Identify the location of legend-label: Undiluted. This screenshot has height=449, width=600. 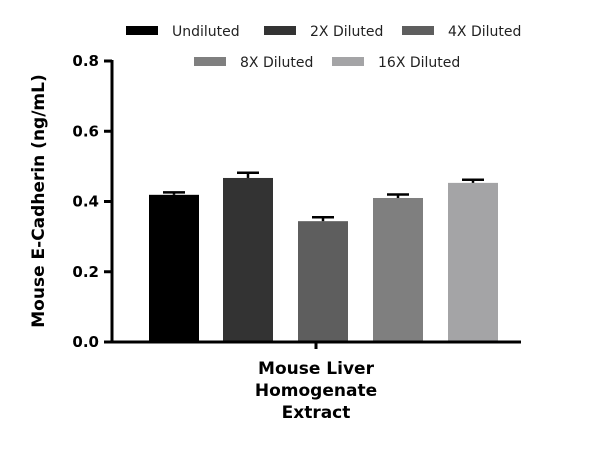
(206, 32).